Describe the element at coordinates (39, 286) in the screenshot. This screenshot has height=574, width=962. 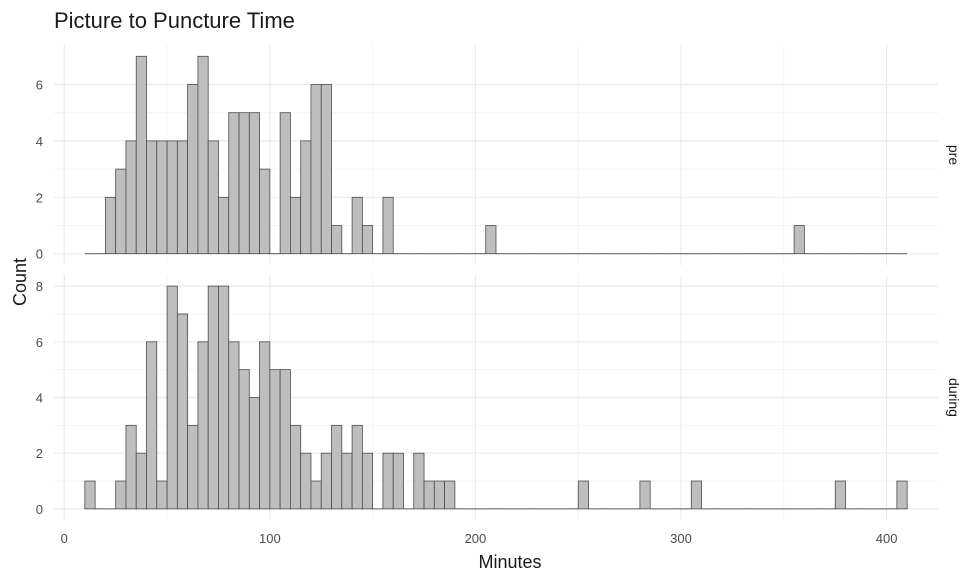
I see `y-tick-label: 8` at that location.